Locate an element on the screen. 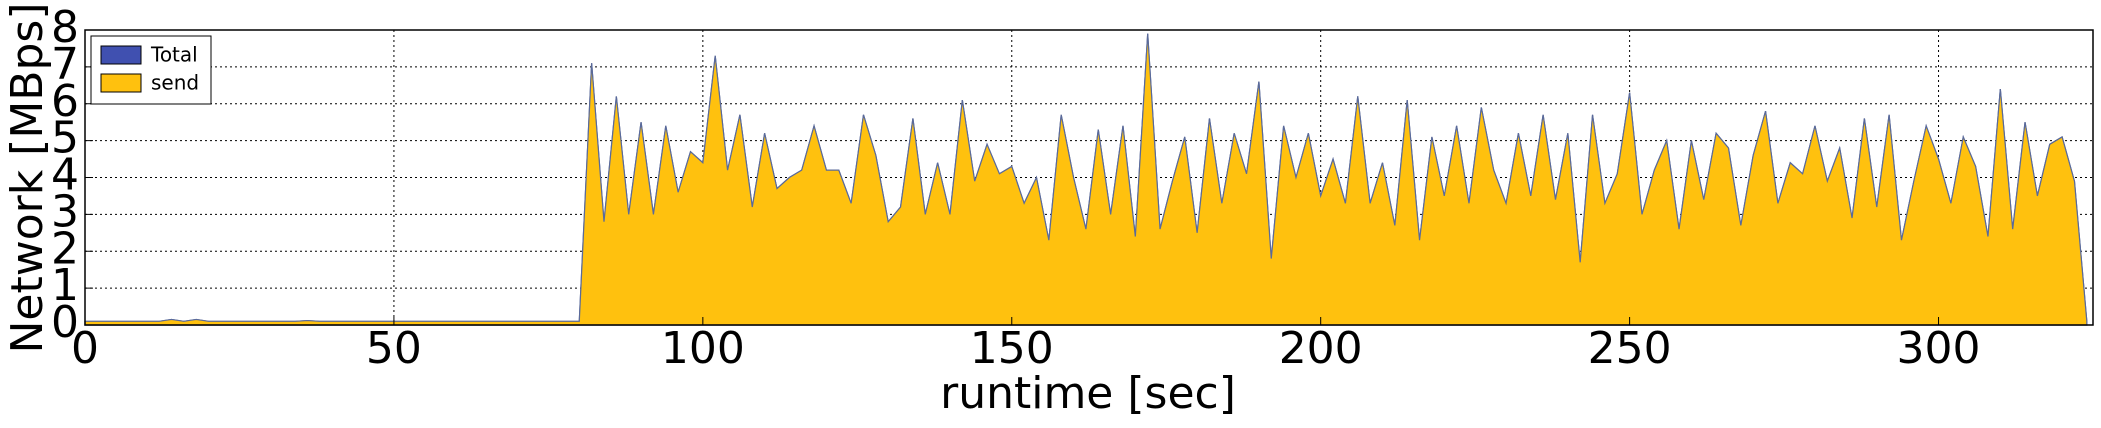  legend-label: send is located at coordinates (175, 83).